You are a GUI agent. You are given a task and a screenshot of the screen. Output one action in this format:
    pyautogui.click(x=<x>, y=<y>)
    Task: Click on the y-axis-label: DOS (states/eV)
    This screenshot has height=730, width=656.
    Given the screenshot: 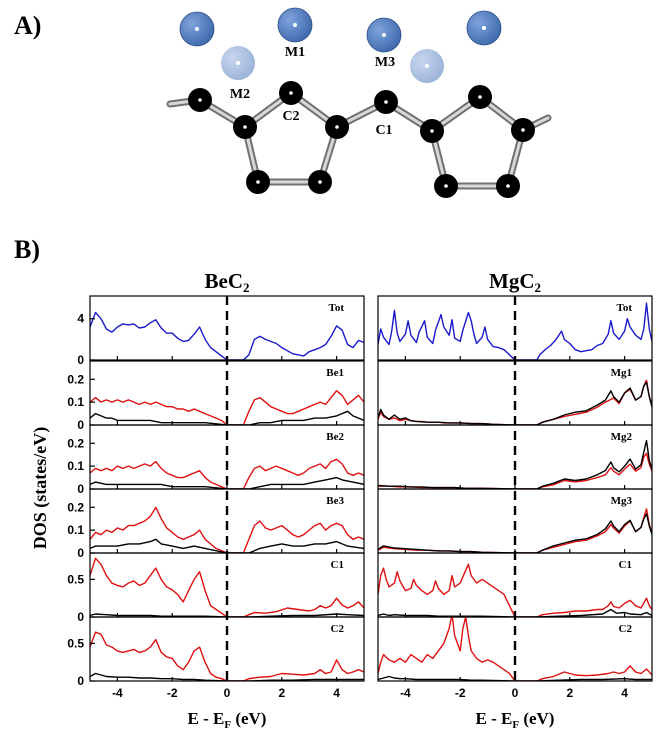 What is the action you would take?
    pyautogui.click(x=40, y=488)
    